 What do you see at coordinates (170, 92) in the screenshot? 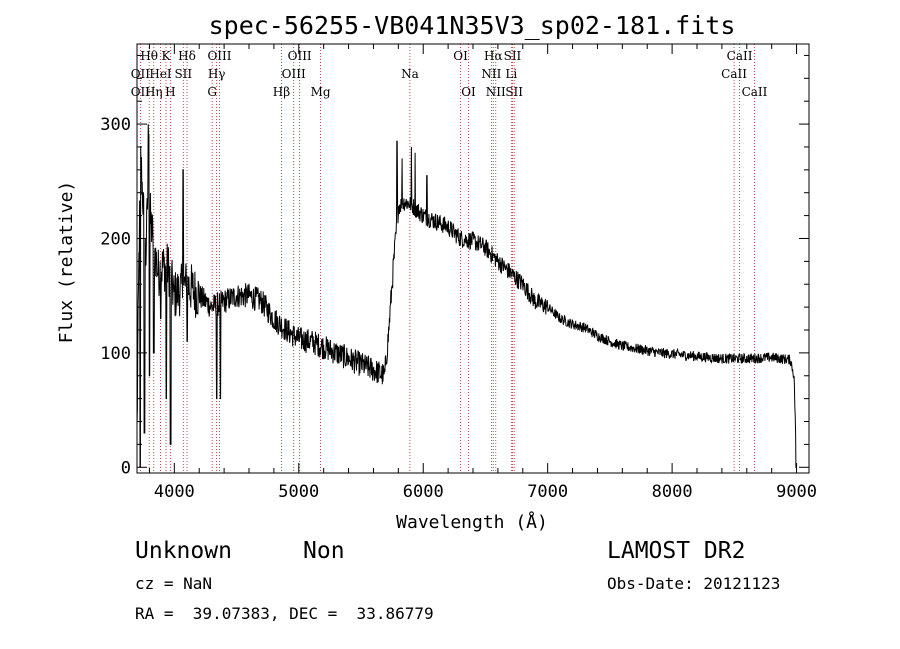
I see `emission-line-label: H` at bounding box center [170, 92].